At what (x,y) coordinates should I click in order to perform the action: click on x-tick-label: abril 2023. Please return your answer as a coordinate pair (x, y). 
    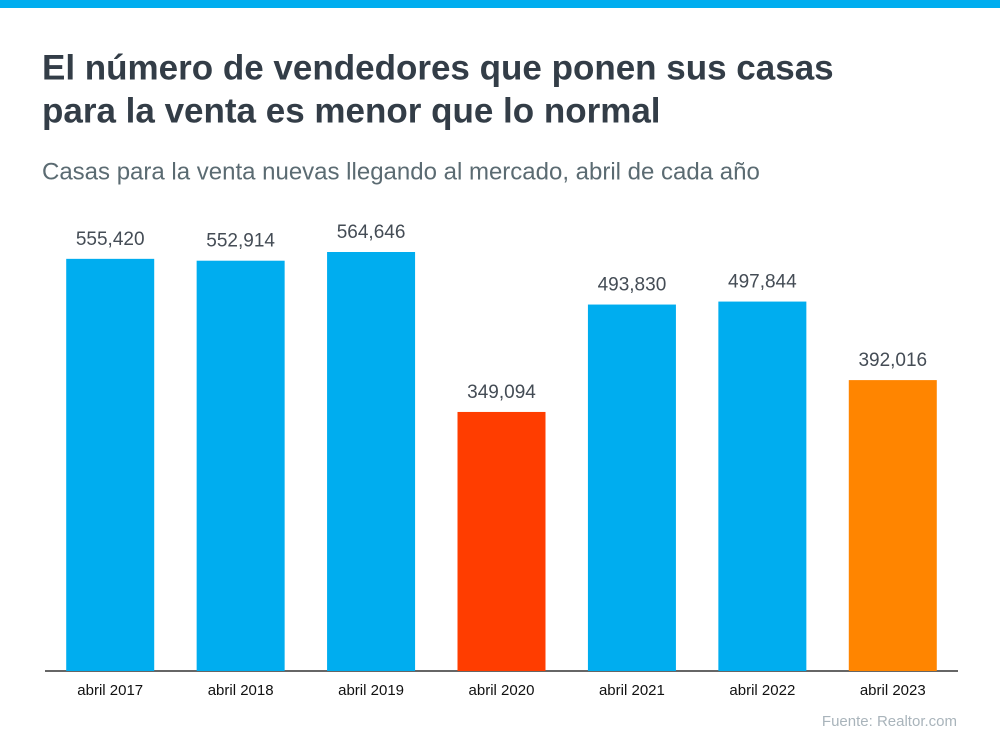
    Looking at the image, I should click on (893, 690).